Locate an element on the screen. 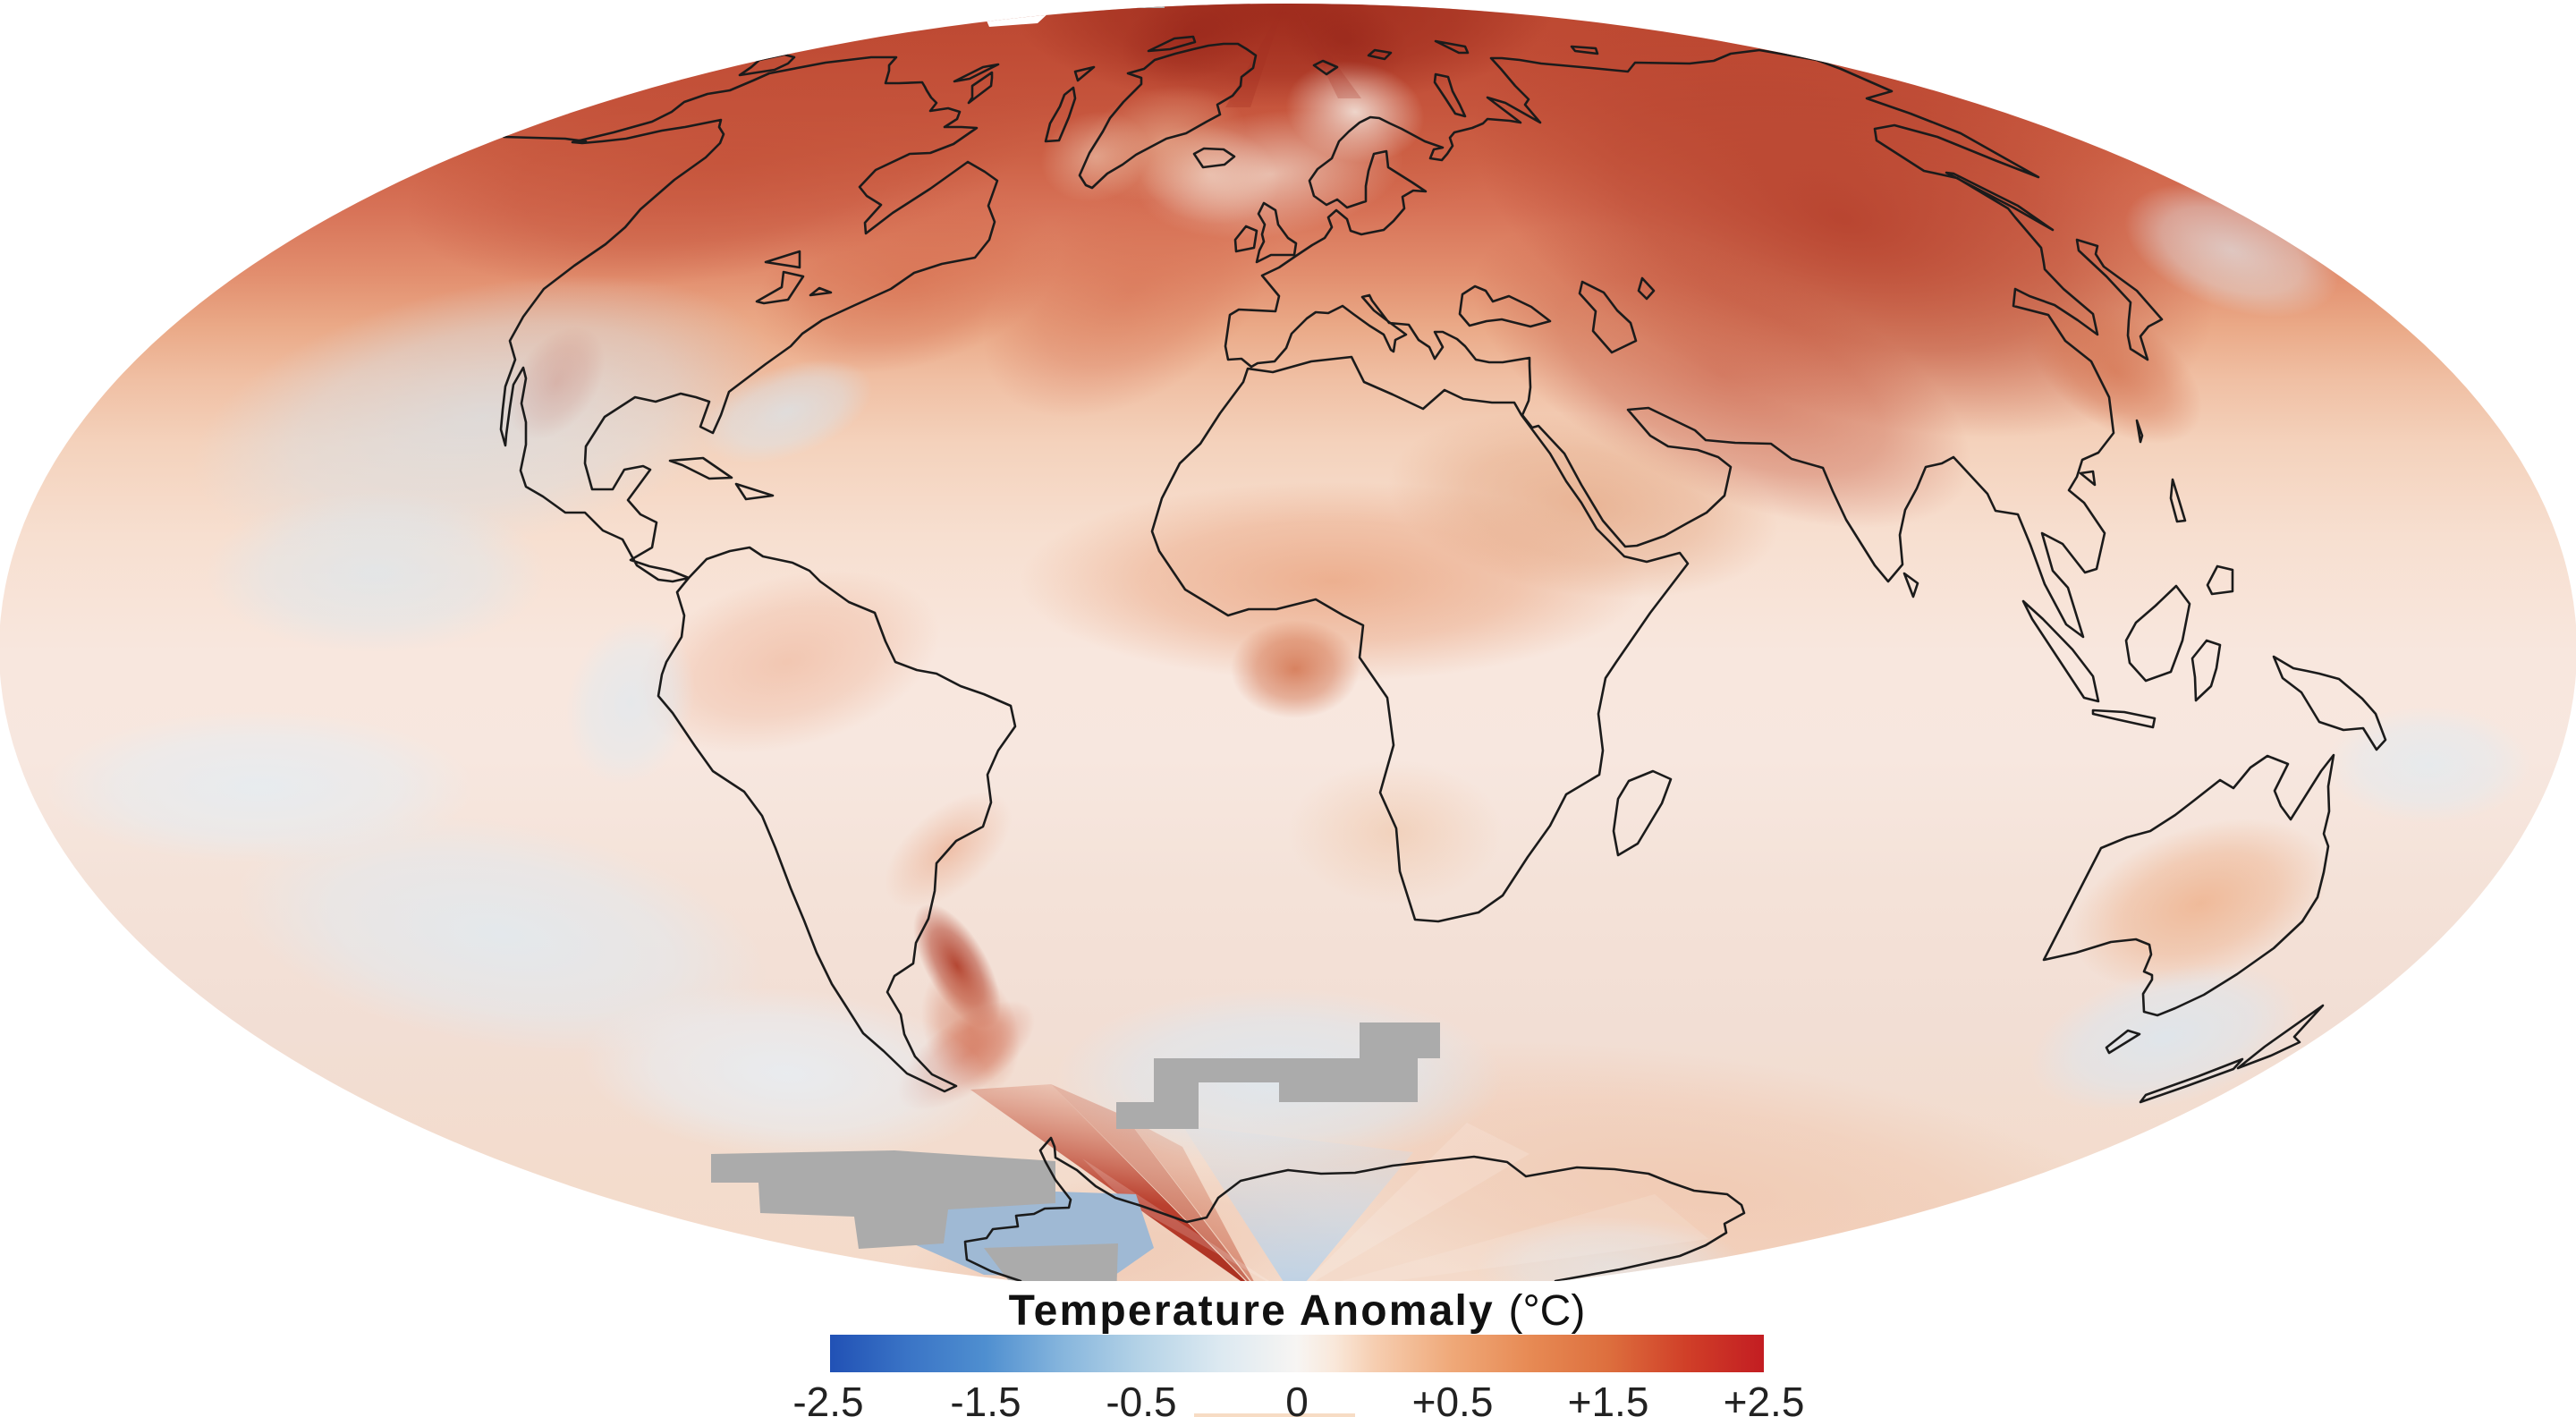  svg-text: Temperature Anomaly (°C) is located at coordinates (1297, 1311).